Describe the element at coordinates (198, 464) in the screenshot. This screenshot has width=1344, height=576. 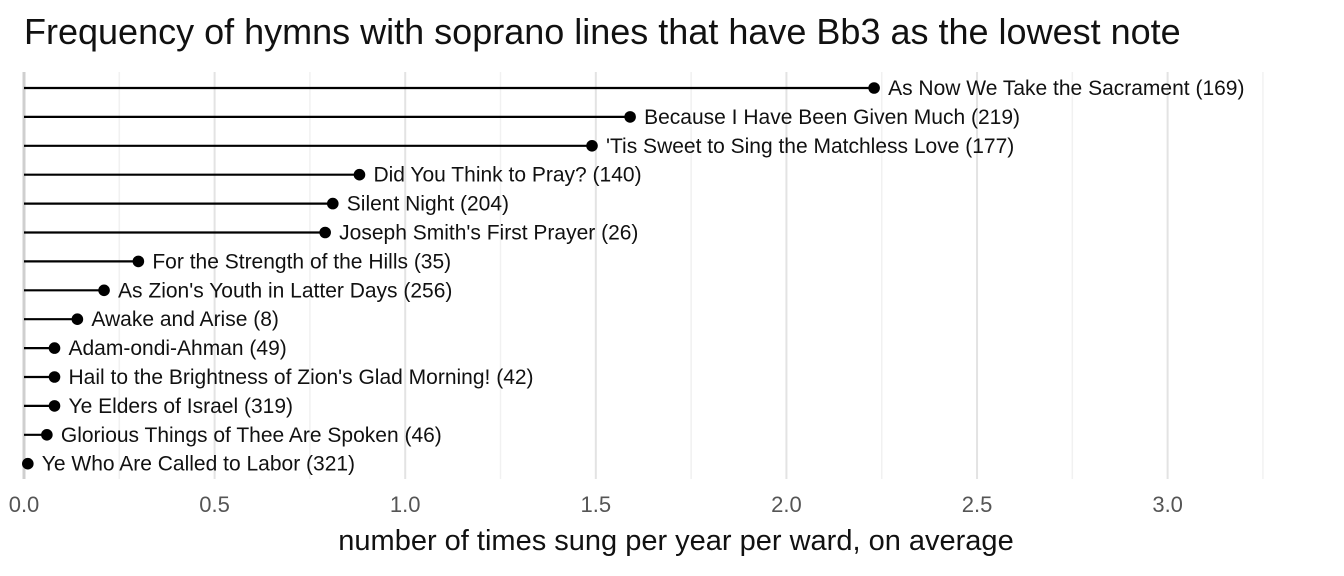
I see `point-label: Ye Who Are Called to Labor (321)` at that location.